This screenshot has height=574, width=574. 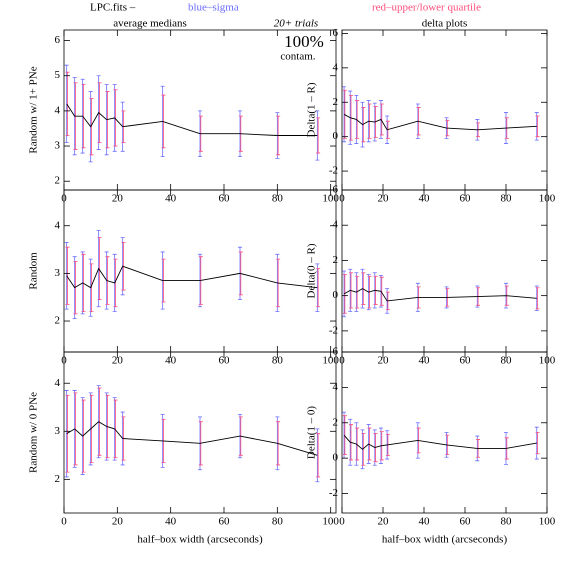 What do you see at coordinates (113, 8) in the screenshot?
I see `file-label: LPC.fits –` at bounding box center [113, 8].